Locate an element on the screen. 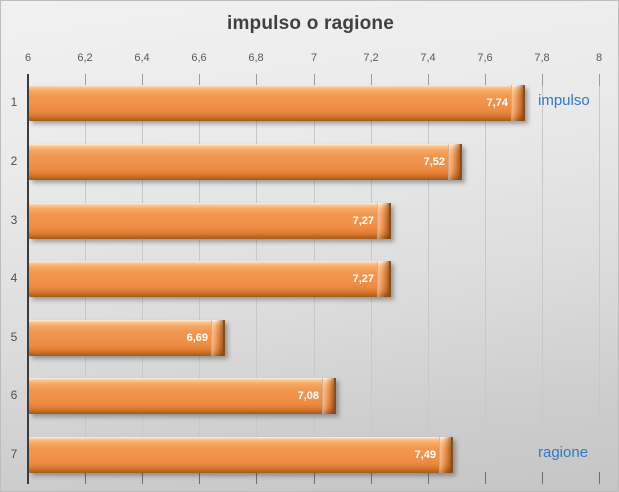 The image size is (619, 492). chart-title: impulso o ragione is located at coordinates (310, 23).